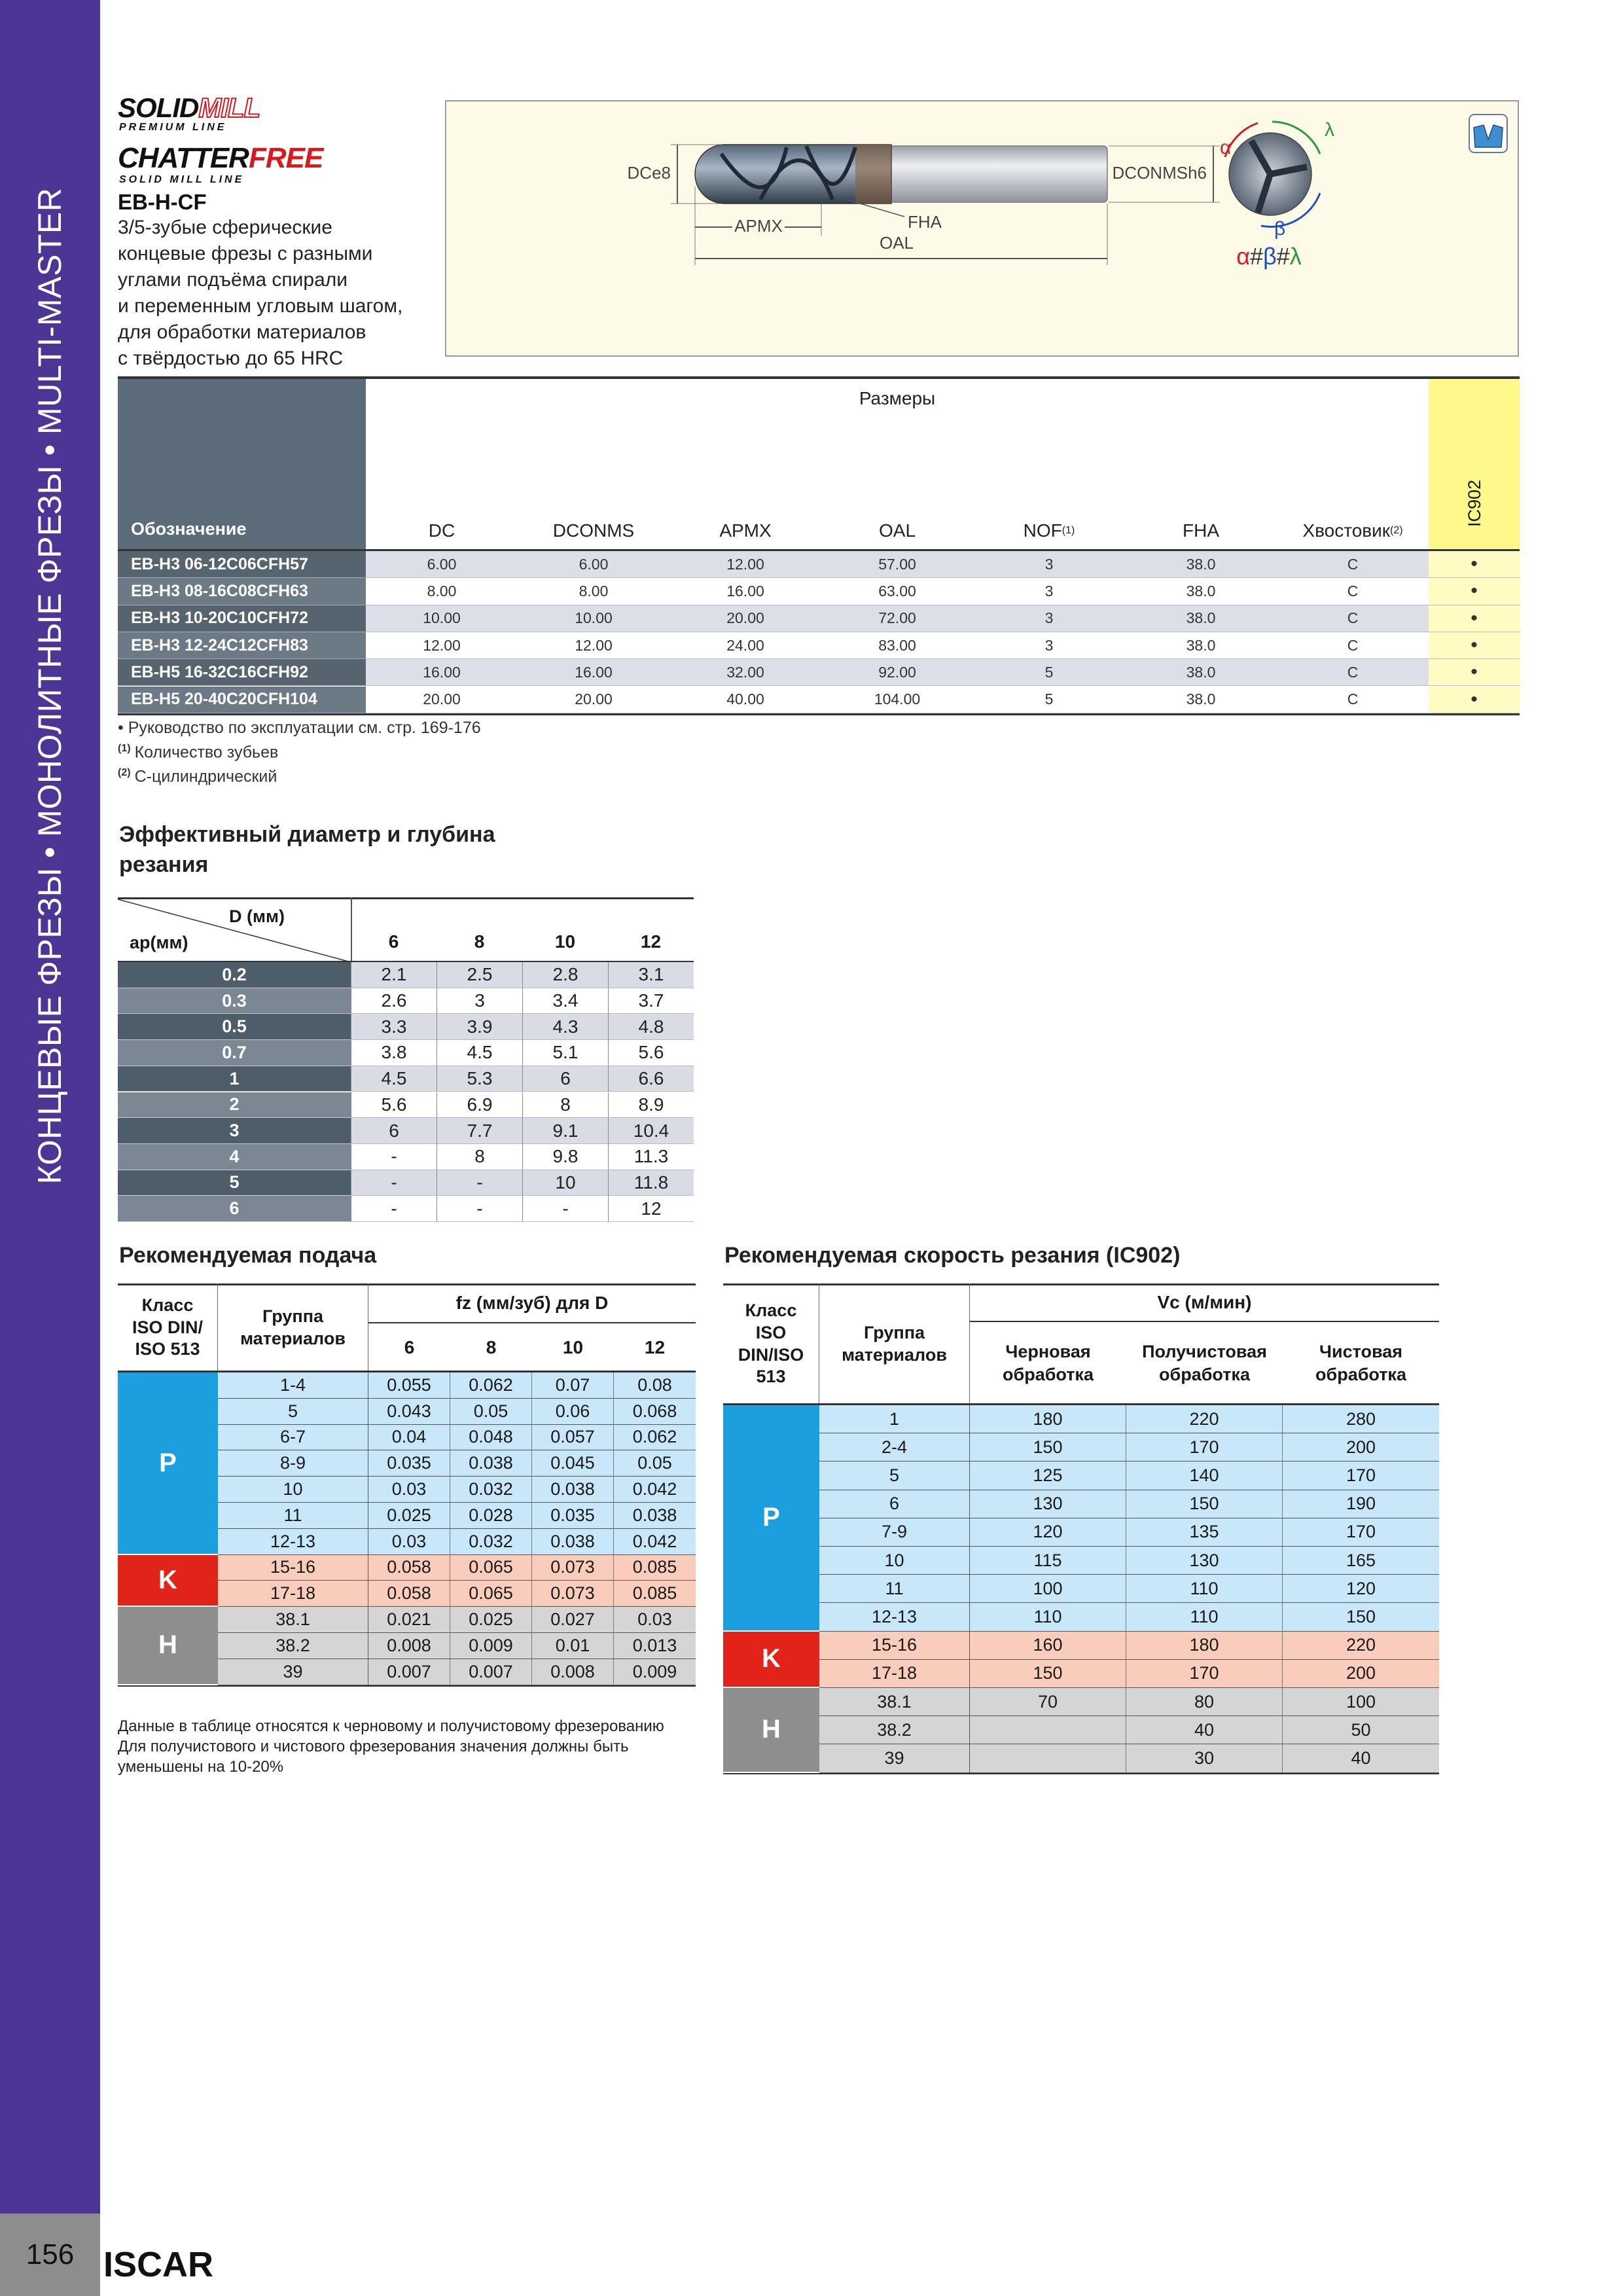 Image resolution: width=1623 pixels, height=2296 pixels. I want to click on brand: ISCAR, so click(158, 2264).